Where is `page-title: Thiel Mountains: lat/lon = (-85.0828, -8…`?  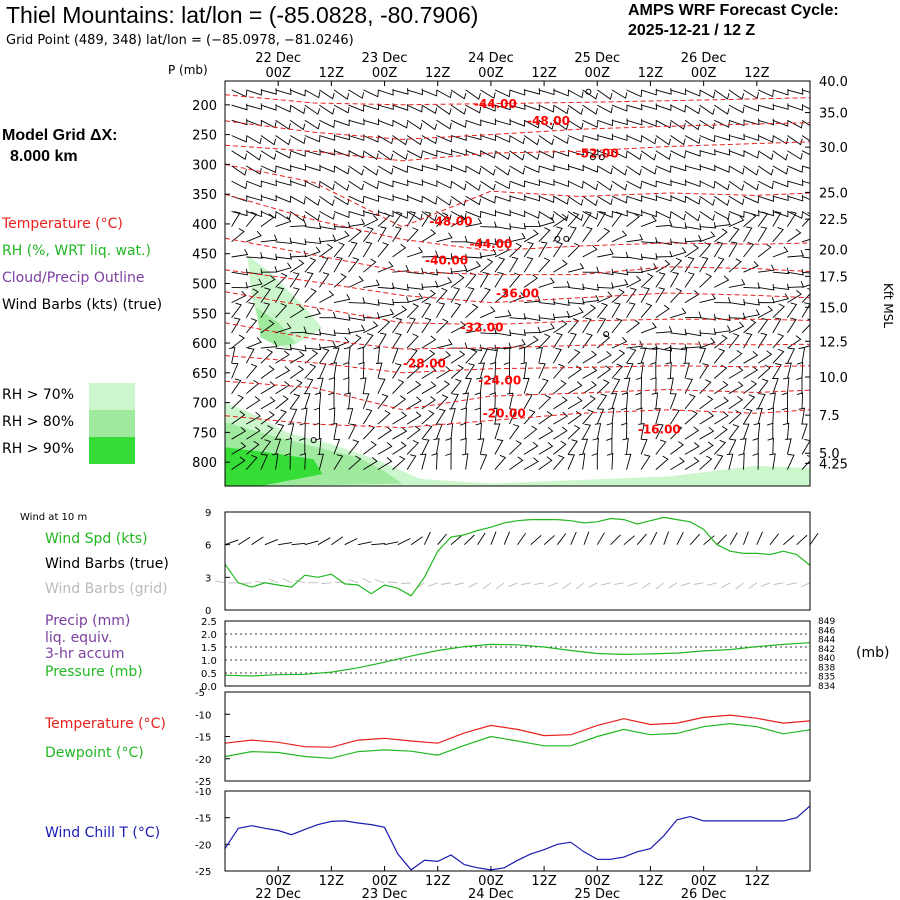
page-title: Thiel Mountains: lat/lon = (-85.0828, -8… is located at coordinates (242, 15).